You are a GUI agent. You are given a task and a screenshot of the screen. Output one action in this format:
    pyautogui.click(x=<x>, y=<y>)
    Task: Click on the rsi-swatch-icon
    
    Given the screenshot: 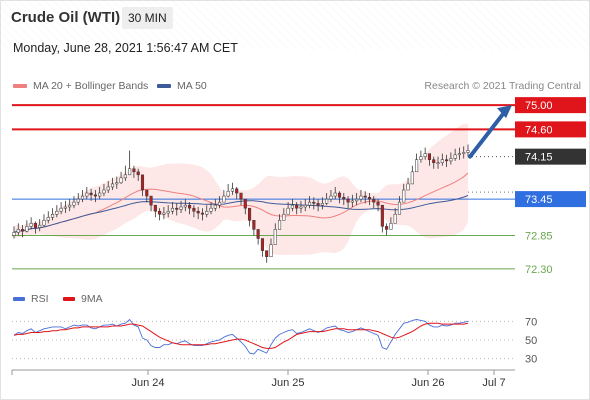 What is the action you would take?
    pyautogui.click(x=19, y=299)
    